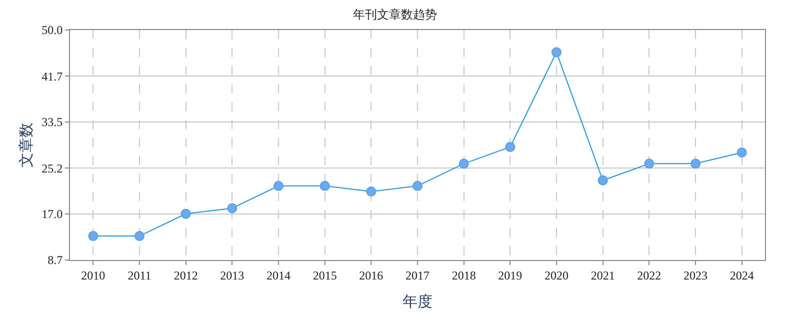 The image size is (790, 330). I want to click on y-tick-label: 41.7, so click(52, 76).